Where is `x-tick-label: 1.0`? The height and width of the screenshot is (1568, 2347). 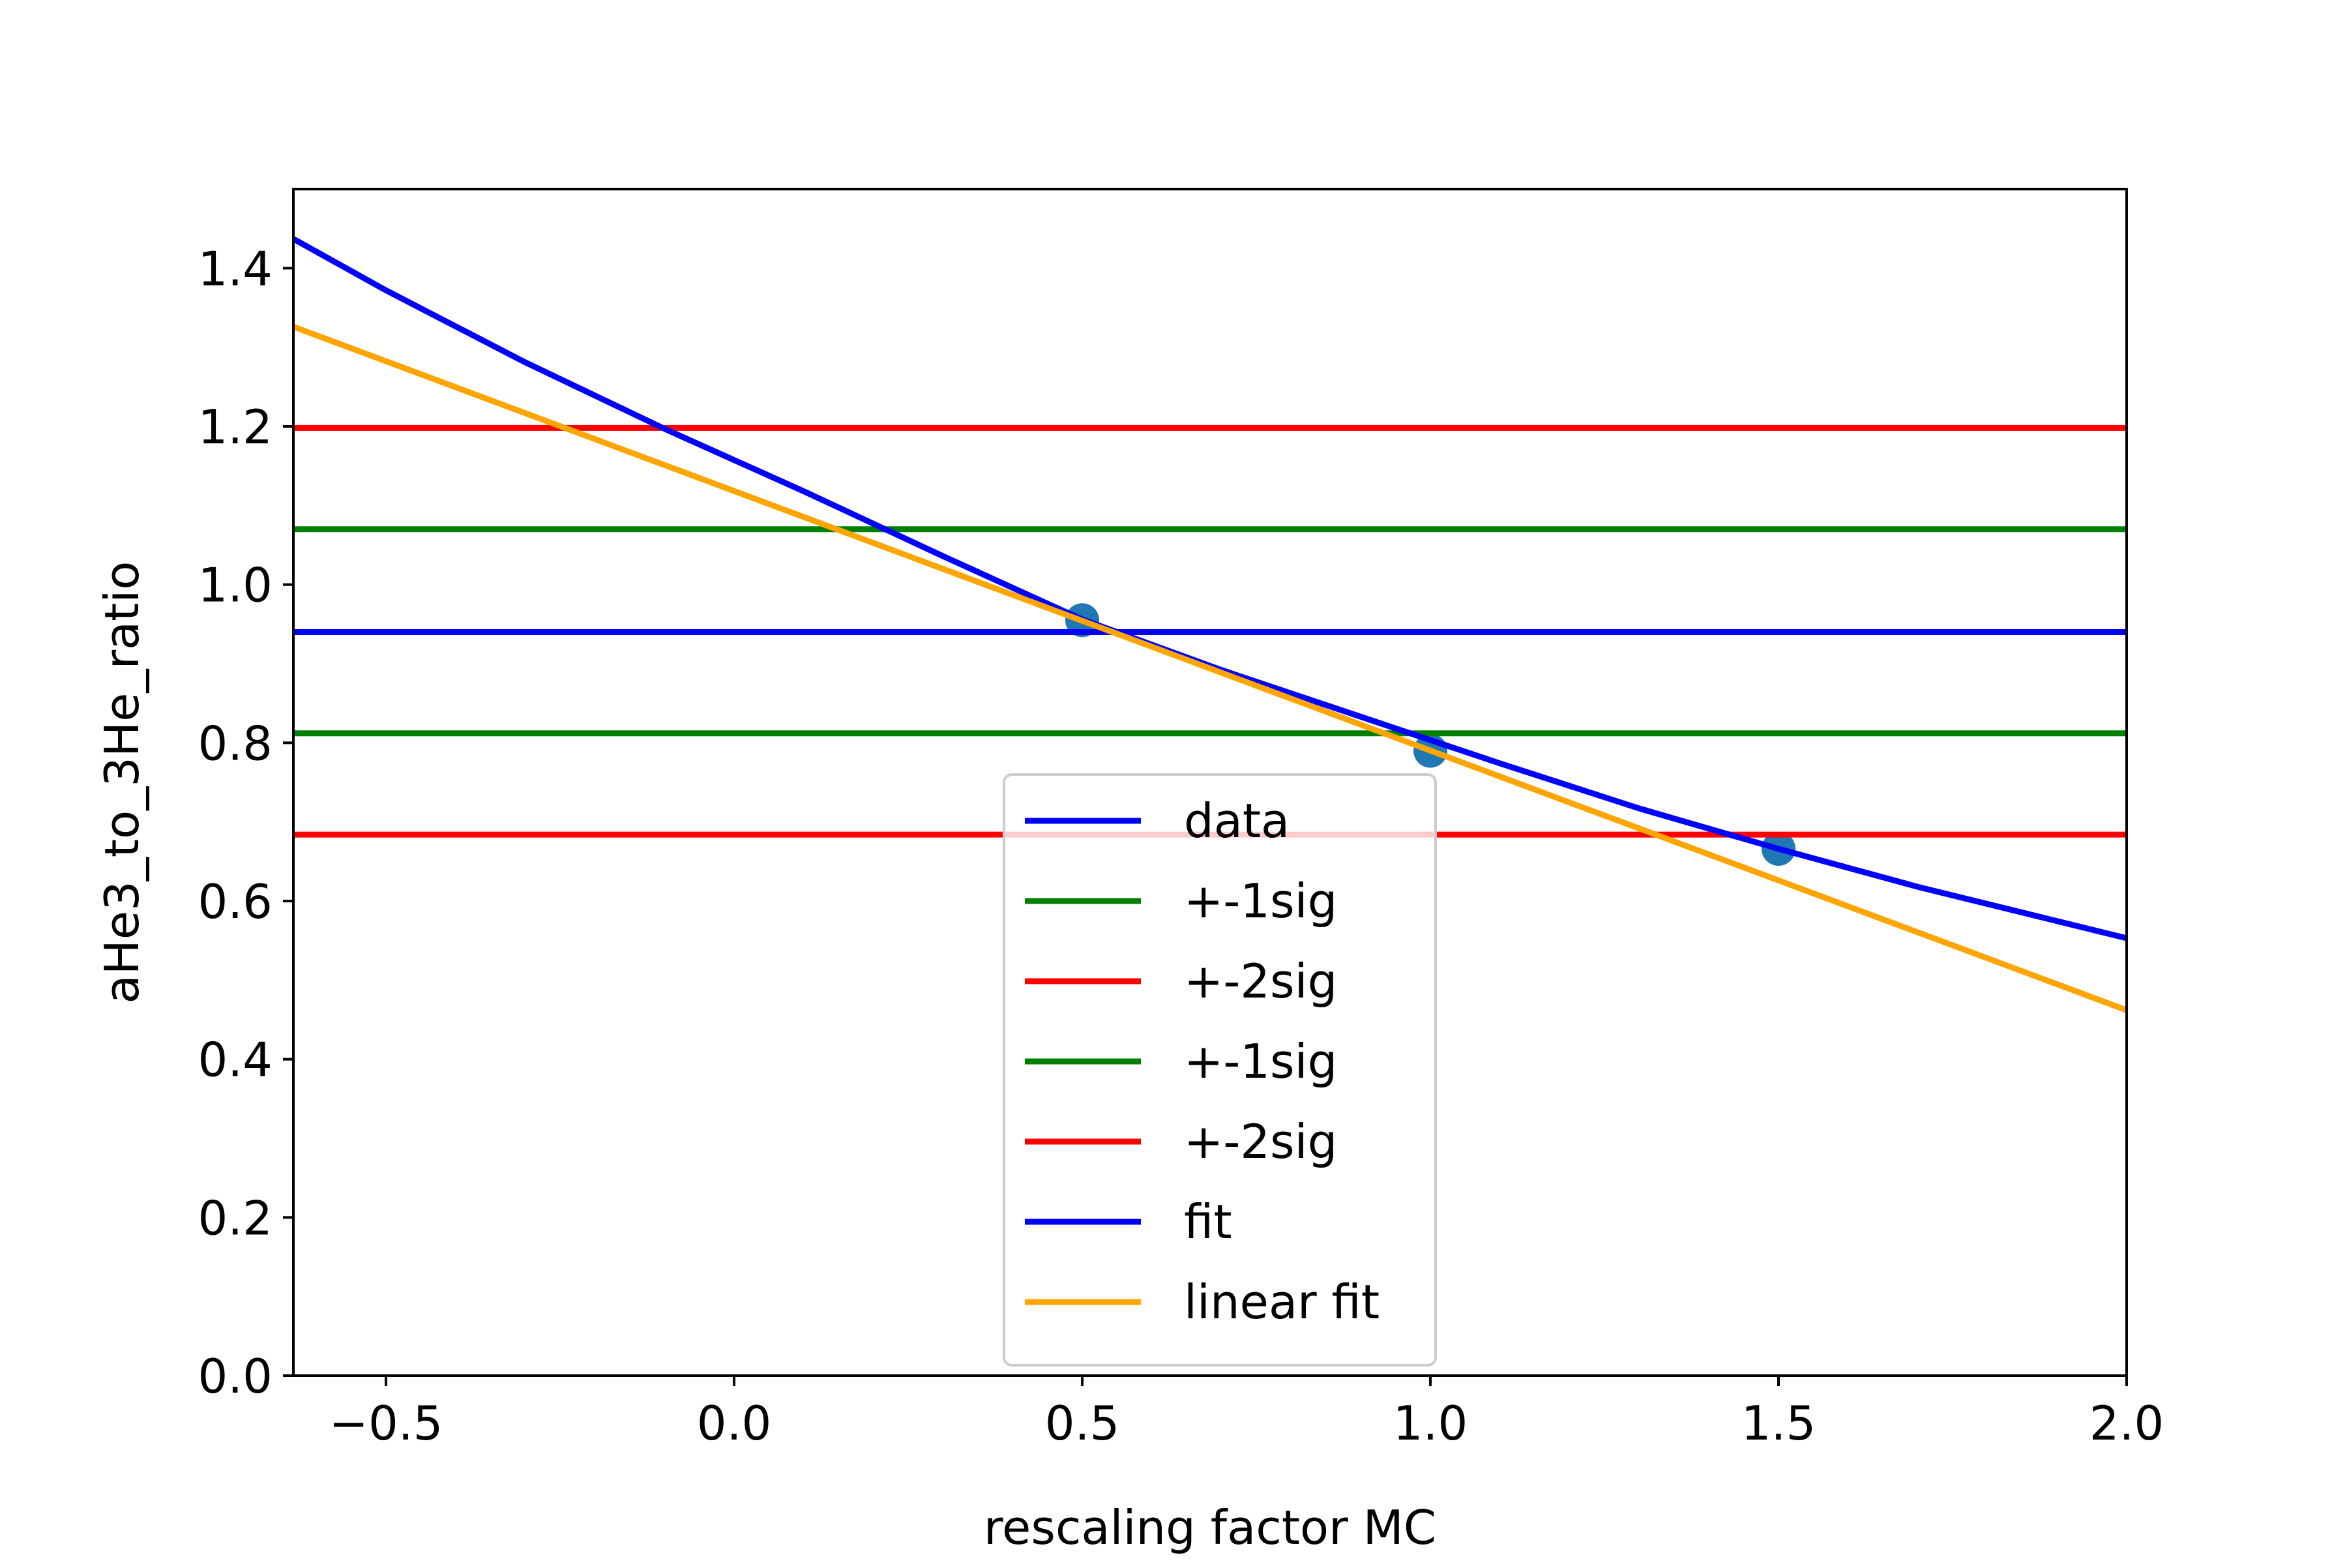 x-tick-label: 1.0 is located at coordinates (1430, 1424).